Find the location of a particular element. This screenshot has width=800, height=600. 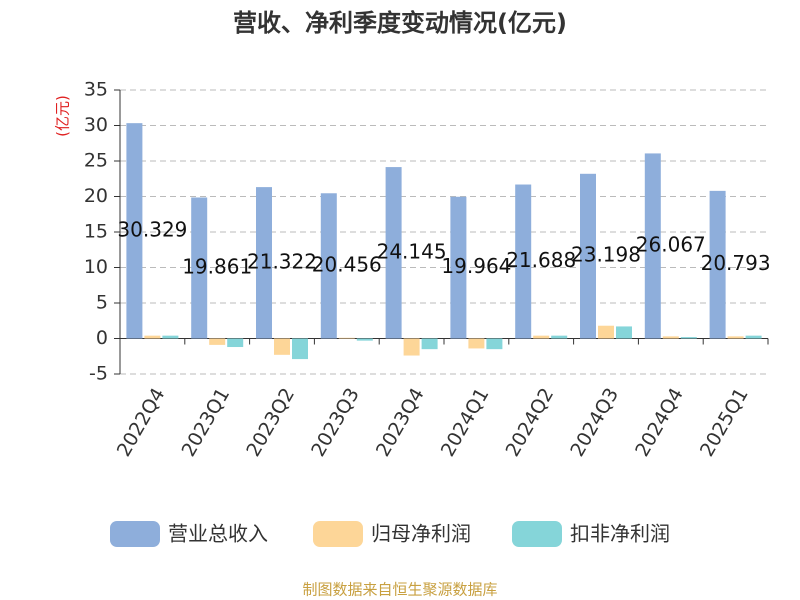

x-tick-label: 2025Q1 is located at coordinates (724, 422).